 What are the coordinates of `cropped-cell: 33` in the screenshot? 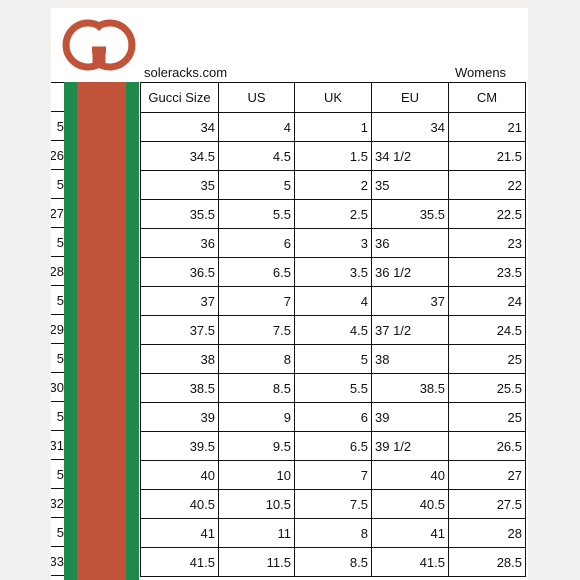 It's located at (57, 561).